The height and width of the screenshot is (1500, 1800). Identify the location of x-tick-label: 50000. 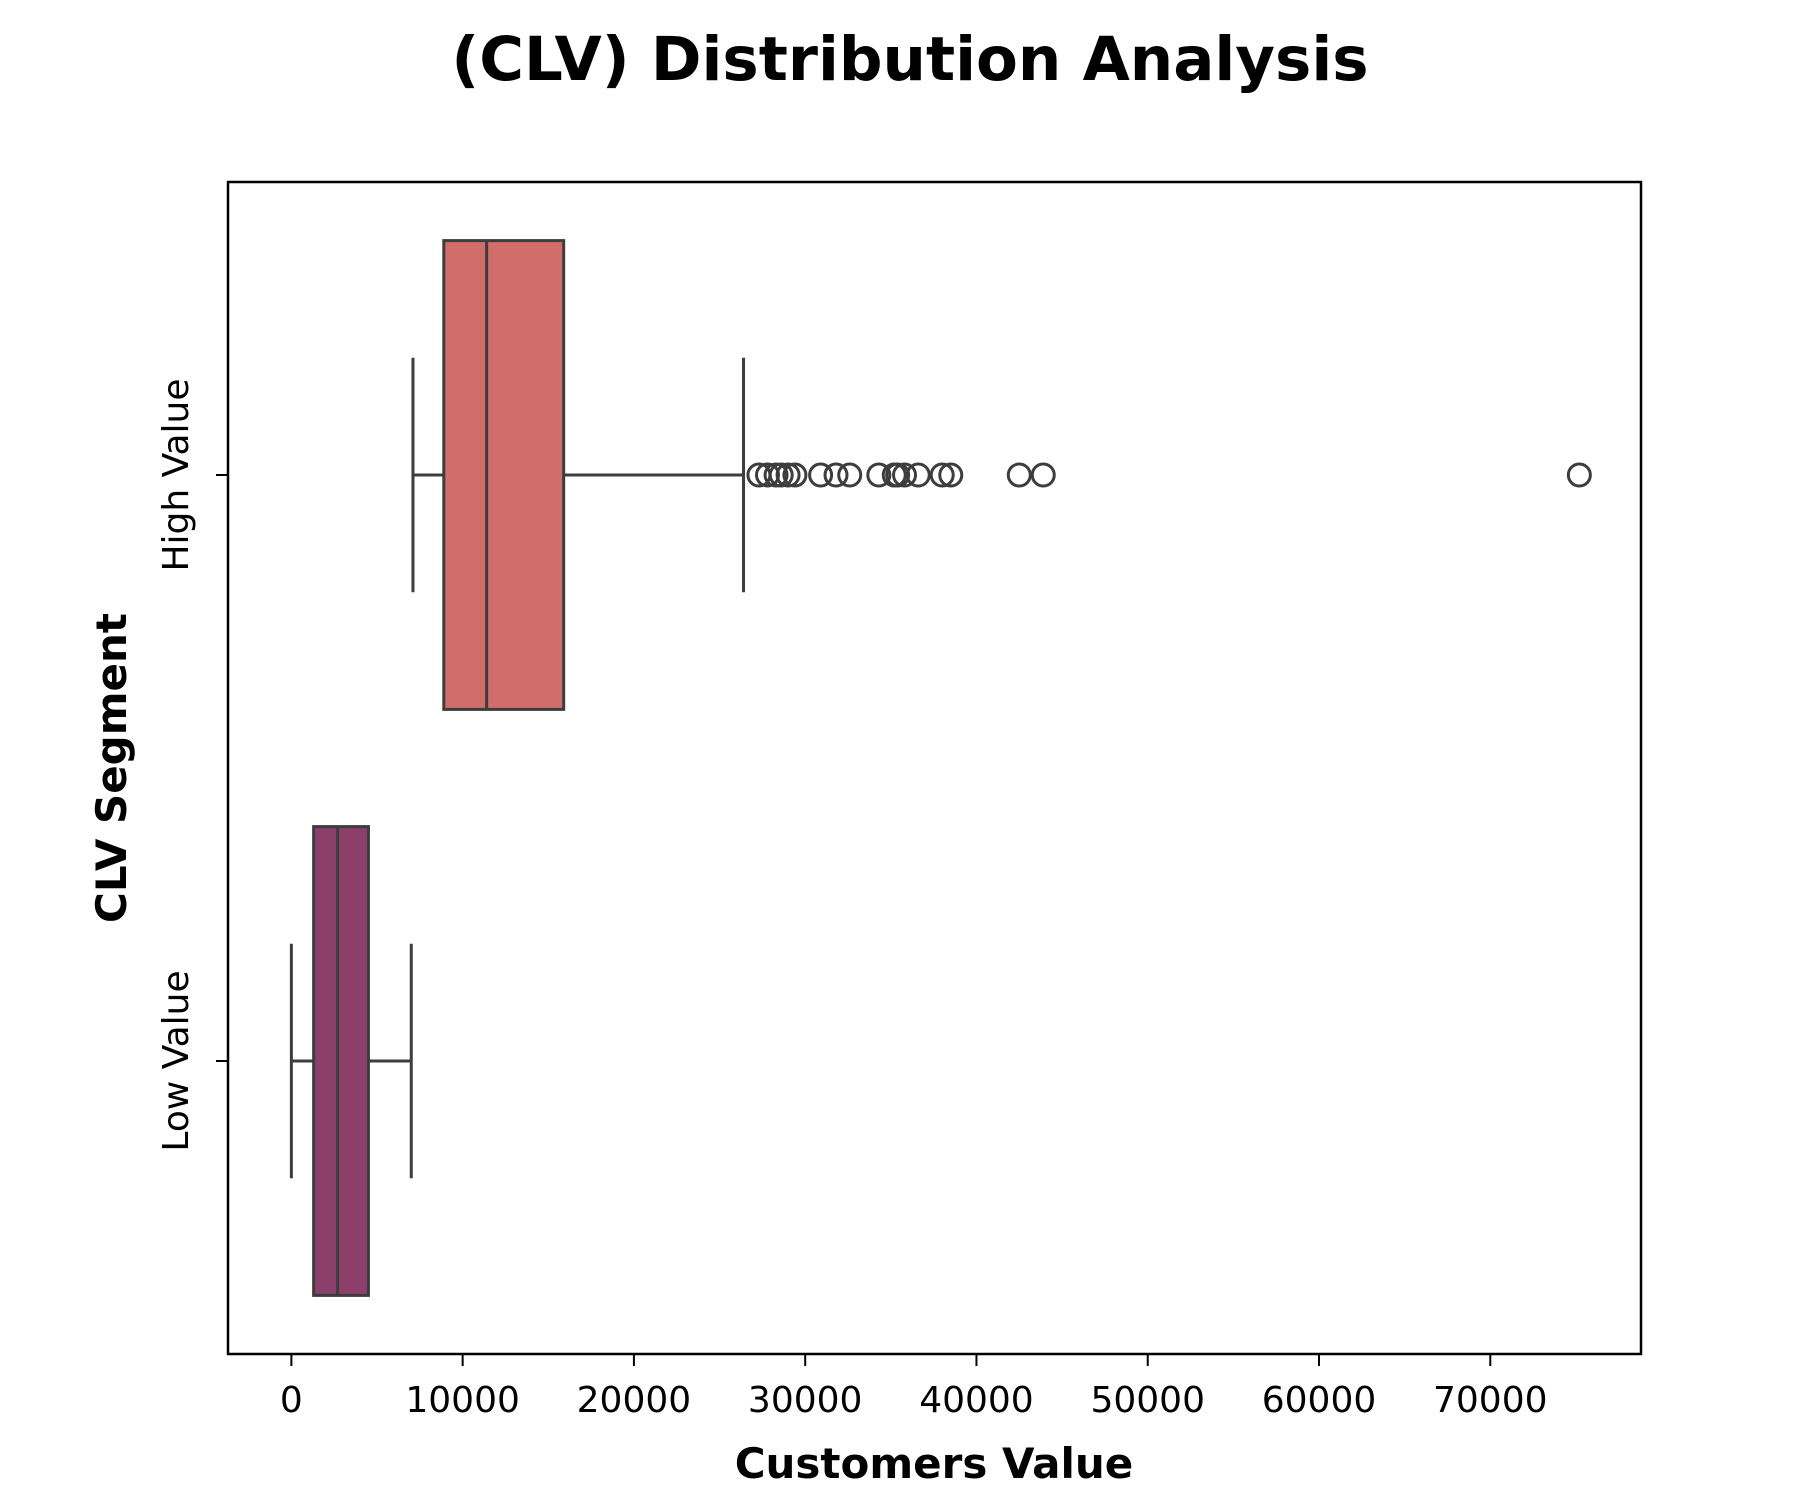
(1147, 1400).